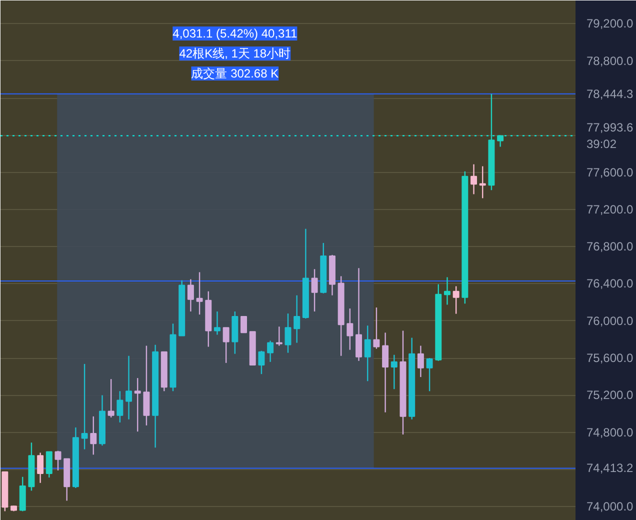  I want to click on y-tick-label: 75,200.0, so click(610, 395).